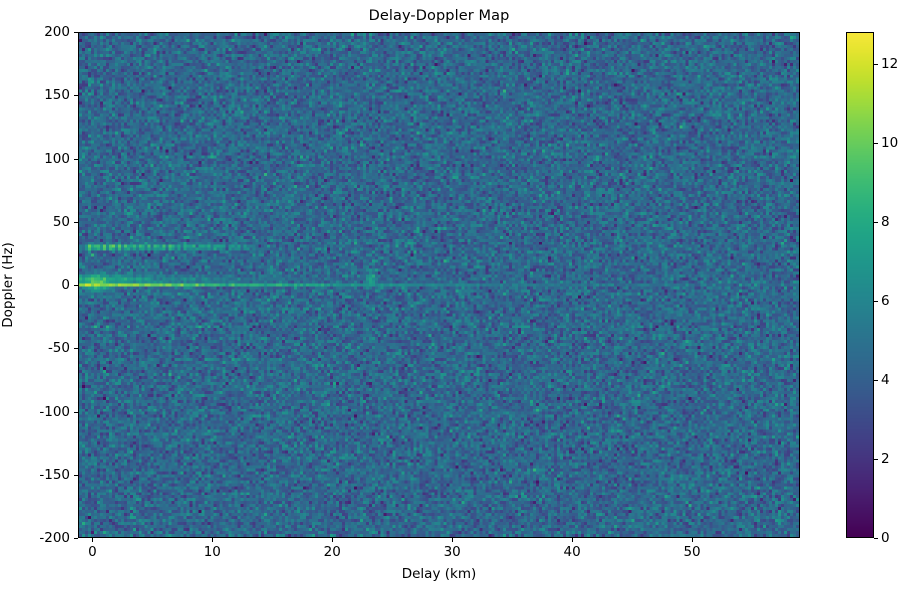 This screenshot has width=907, height=590. Describe the element at coordinates (572, 552) in the screenshot. I see `x-tick-label: 40` at that location.